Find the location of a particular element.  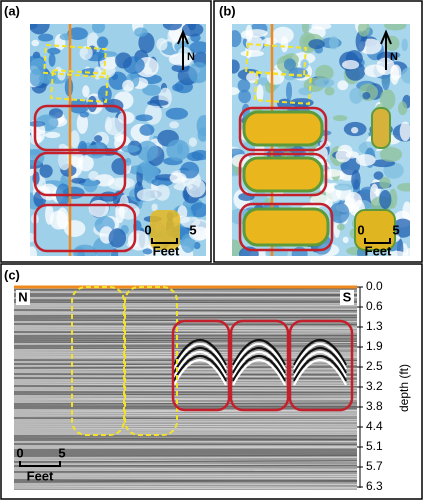

depth-ticks: 0.0 0.6 1.3 1.9 2.5 3.2 3.8 4.4 5.1 5.7 6.3 is located at coordinates (370, 386).